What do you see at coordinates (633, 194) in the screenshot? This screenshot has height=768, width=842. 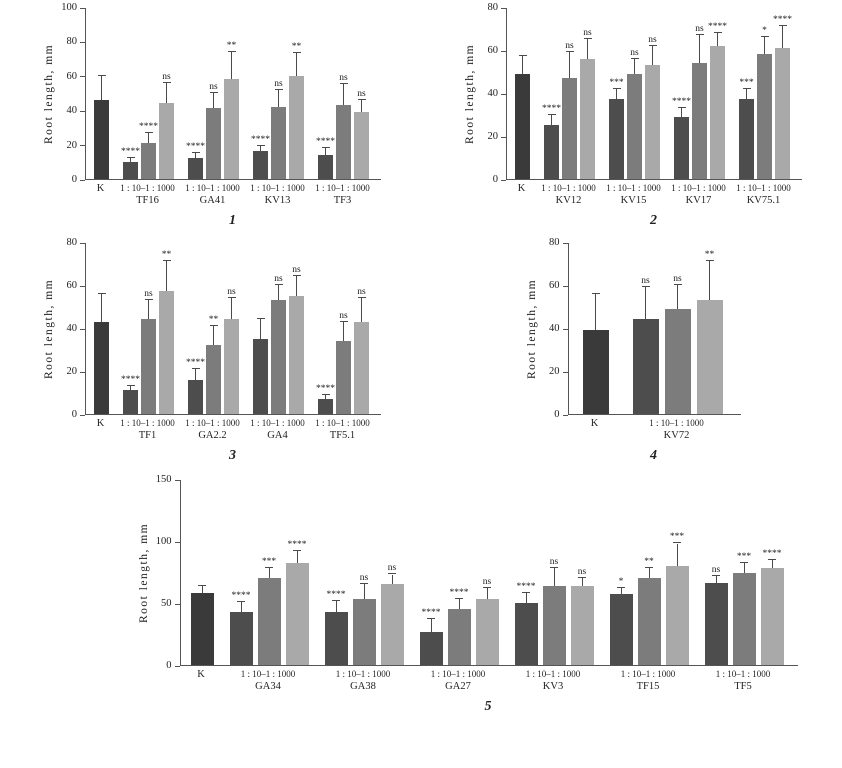 I see `group-tick-label: 1 : 10–1 : 1000 KV15` at bounding box center [633, 194].